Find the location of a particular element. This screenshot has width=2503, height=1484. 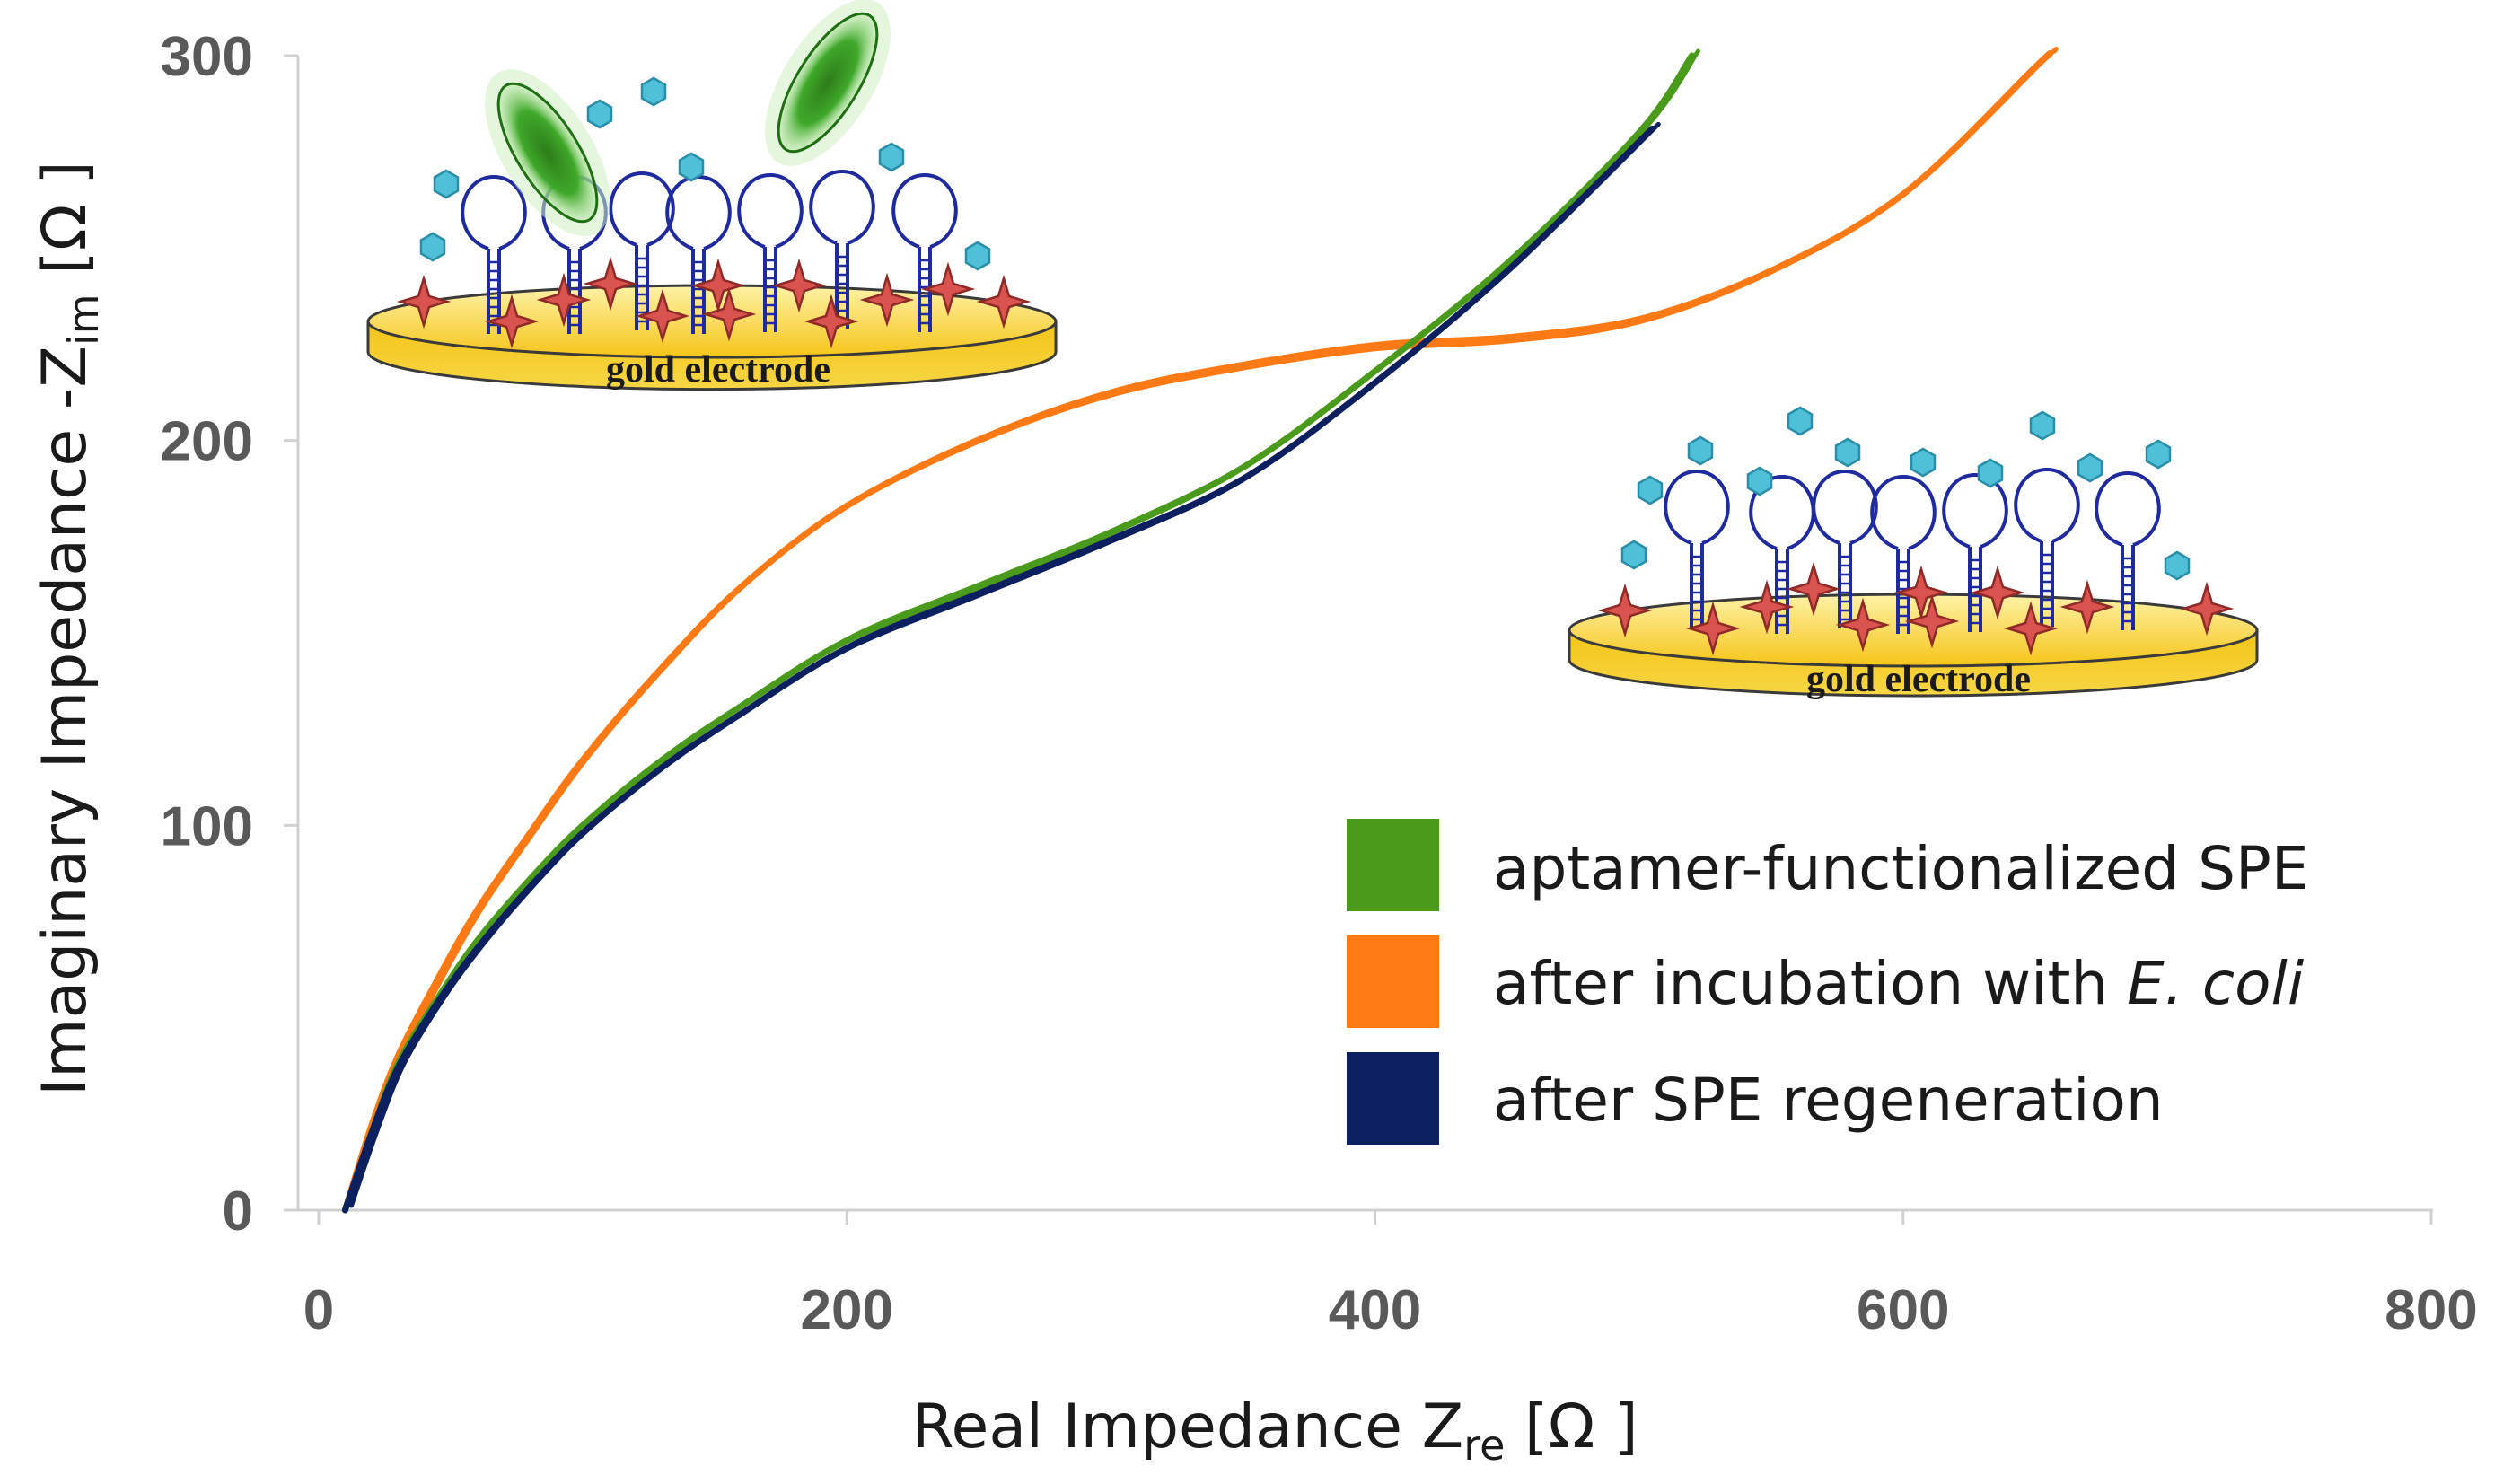

illustration-with-bacteria: gold electrode is located at coordinates (712, 195).